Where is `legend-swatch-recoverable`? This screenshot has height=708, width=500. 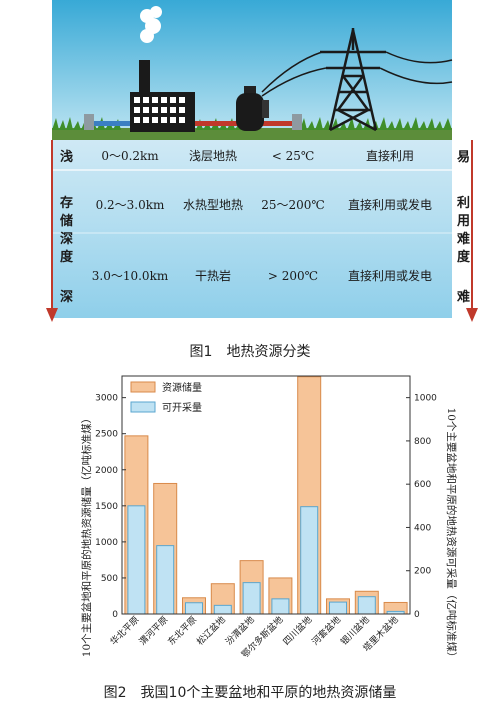
legend-swatch-recoverable is located at coordinates (143, 407).